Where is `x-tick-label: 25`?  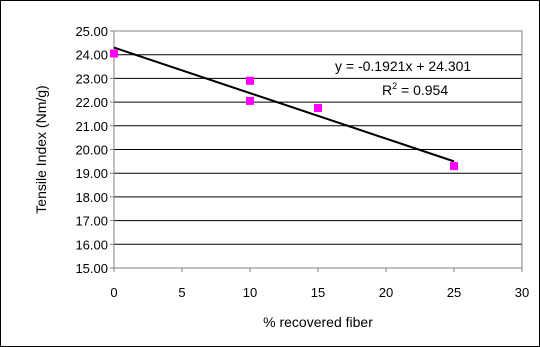
x-tick-label: 25 is located at coordinates (454, 292).